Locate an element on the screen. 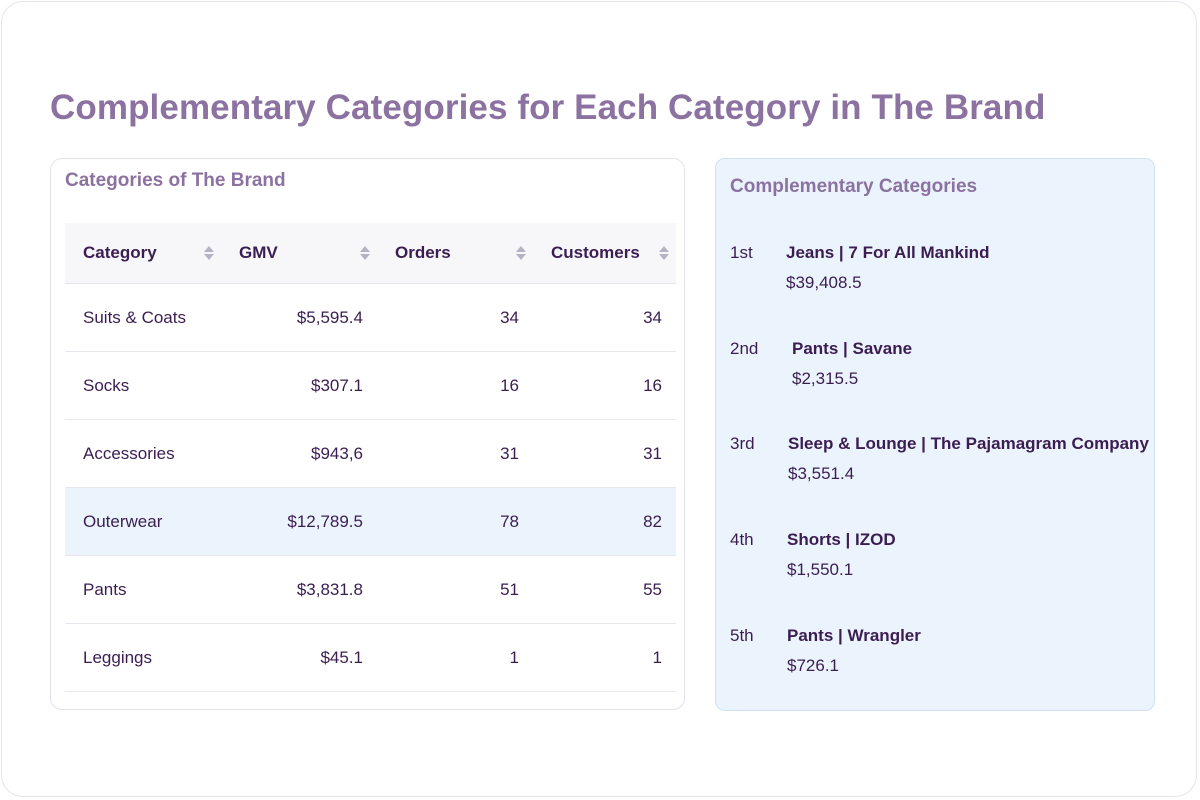 Image resolution: width=1200 pixels, height=800 pixels. table-row: Leggings $45.1 1 1 is located at coordinates (370, 657).